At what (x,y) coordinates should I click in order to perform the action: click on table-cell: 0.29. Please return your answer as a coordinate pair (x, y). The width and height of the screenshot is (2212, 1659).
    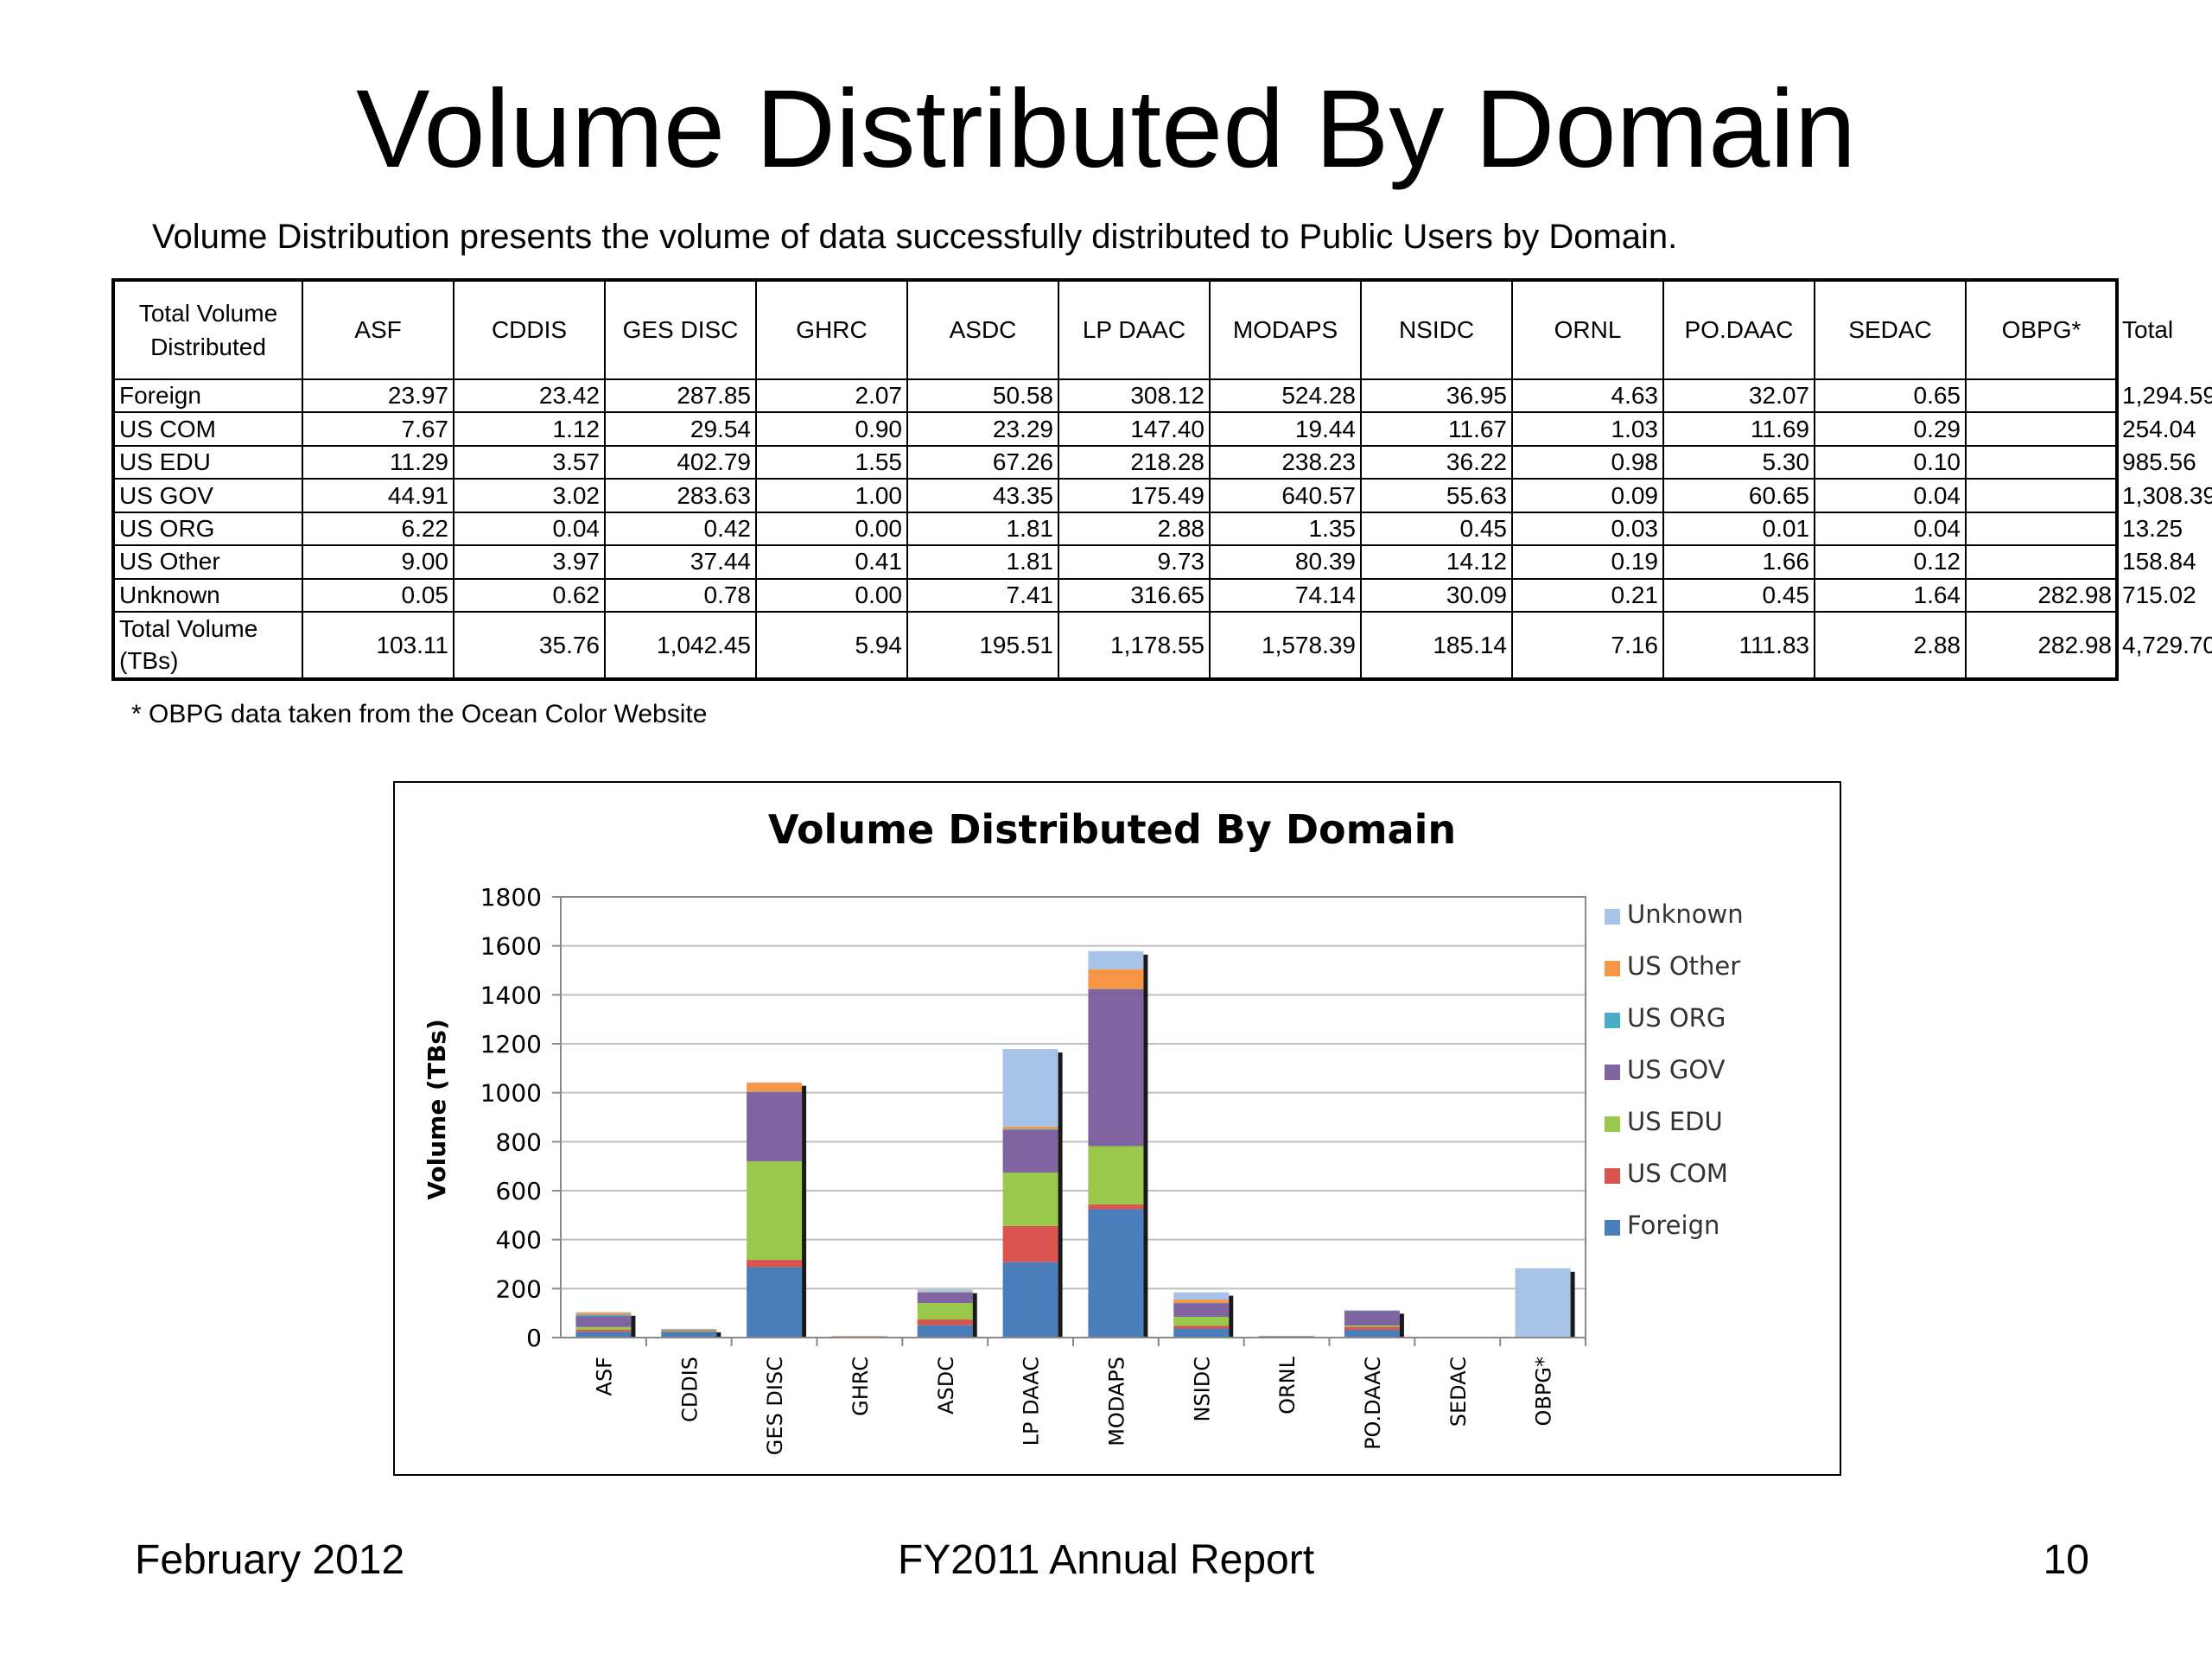
    Looking at the image, I should click on (1890, 429).